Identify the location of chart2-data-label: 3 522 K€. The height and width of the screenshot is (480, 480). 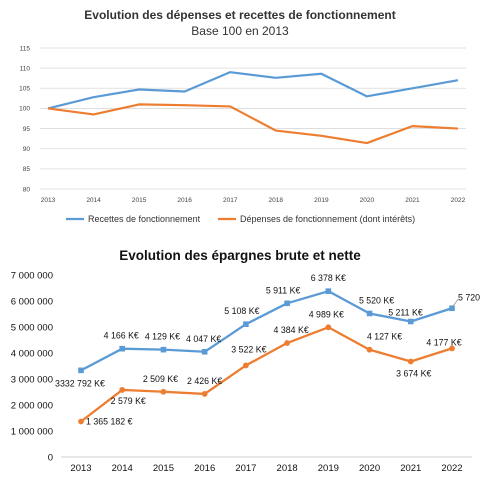
(248, 349).